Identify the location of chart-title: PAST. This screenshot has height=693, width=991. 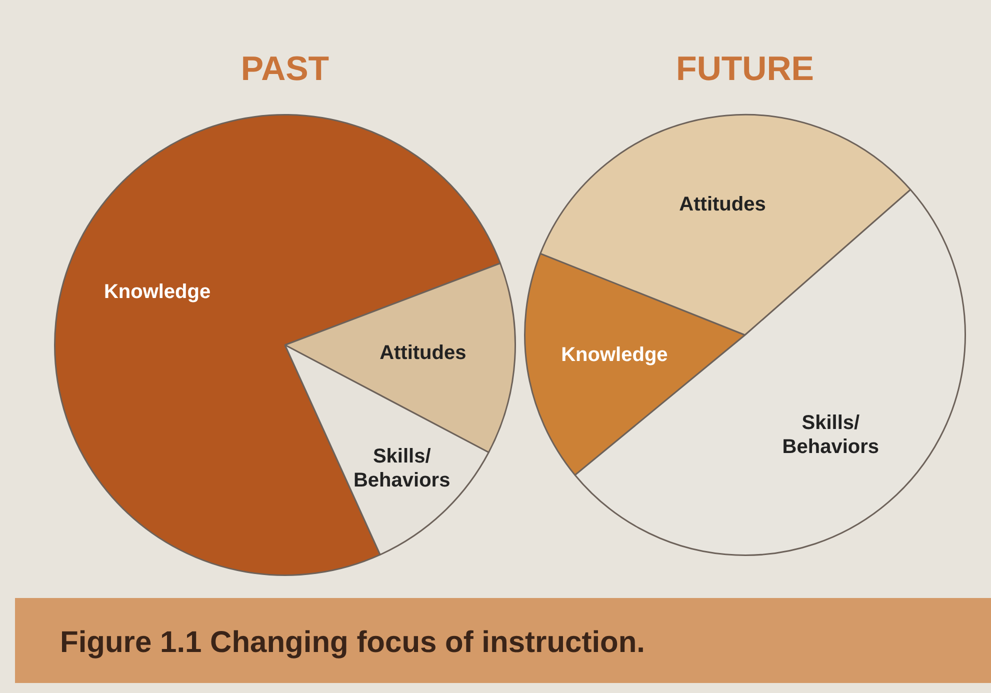
(285, 69).